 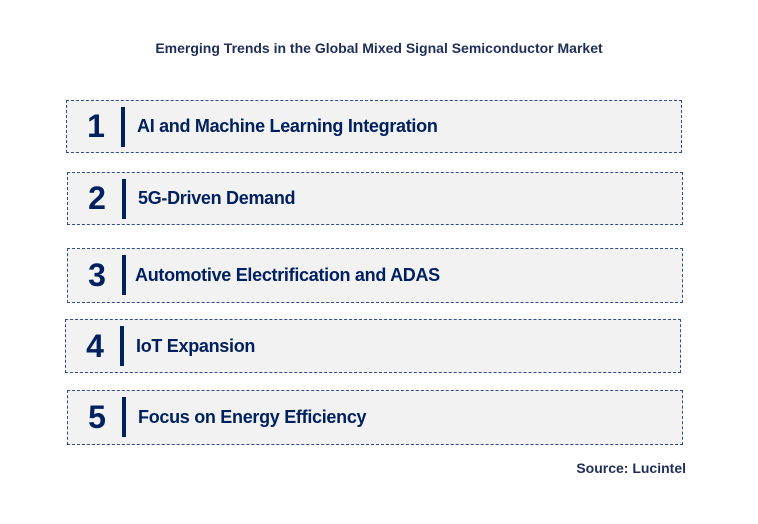 What do you see at coordinates (97, 417) in the screenshot?
I see `item-number: 5` at bounding box center [97, 417].